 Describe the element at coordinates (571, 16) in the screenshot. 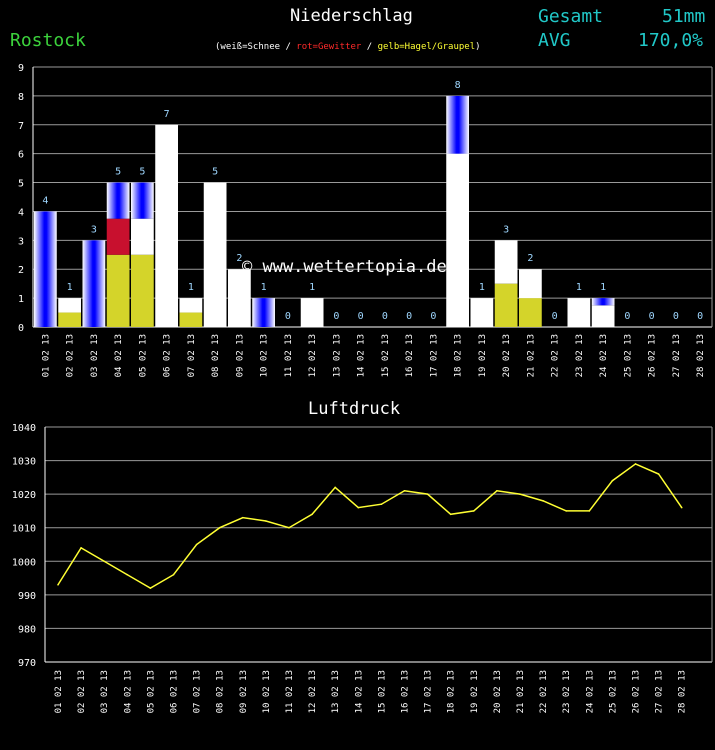

I see `total-label: Gesamt` at that location.